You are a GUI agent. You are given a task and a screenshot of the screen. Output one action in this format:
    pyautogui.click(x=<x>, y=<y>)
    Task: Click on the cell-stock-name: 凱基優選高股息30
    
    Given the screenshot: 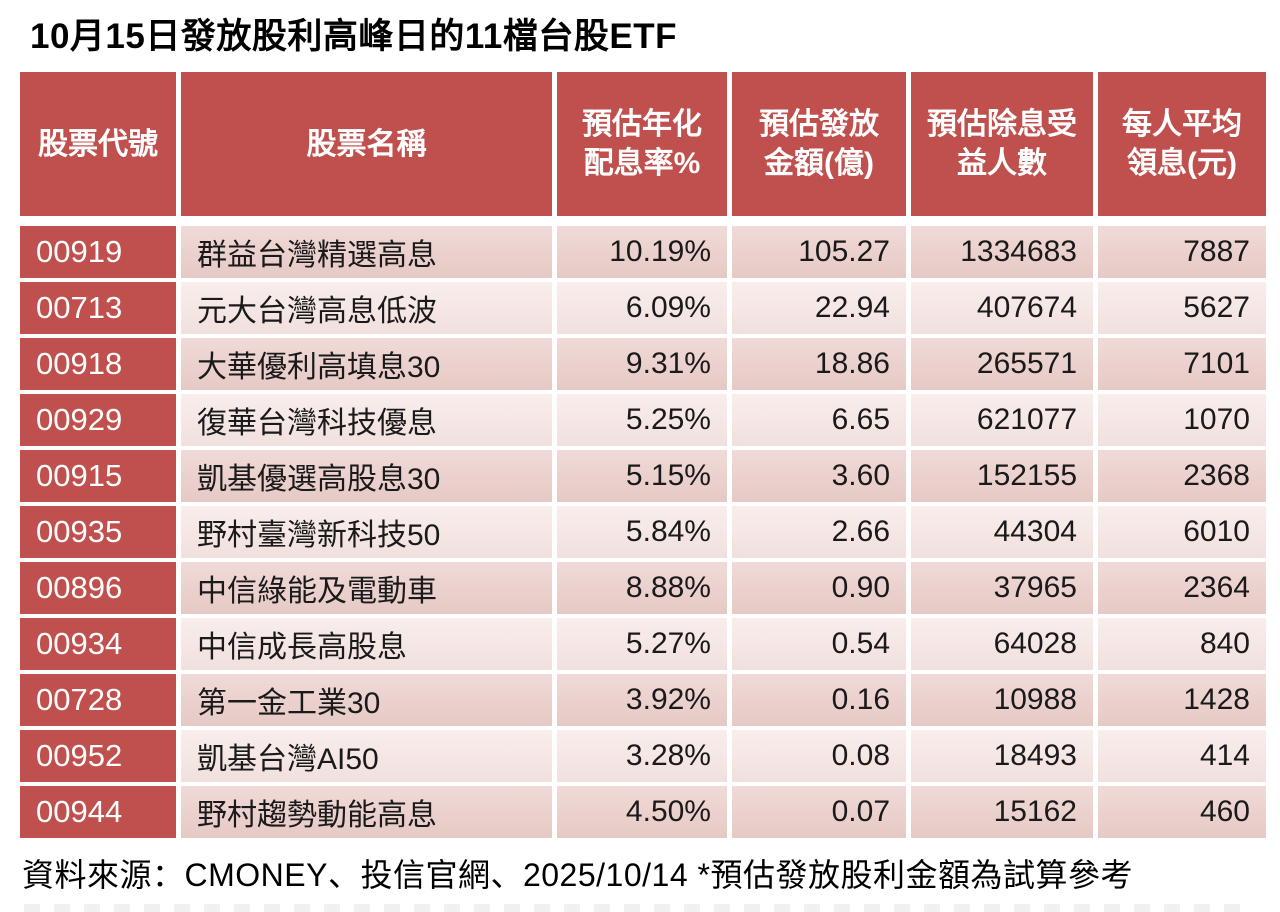 What is the action you would take?
    pyautogui.click(x=366, y=476)
    